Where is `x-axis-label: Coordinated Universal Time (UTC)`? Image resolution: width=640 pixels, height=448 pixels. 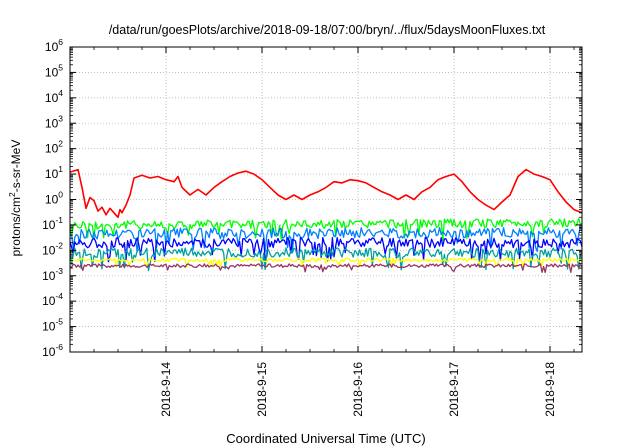 x-axis-label: Coordinated Universal Time (UTC) is located at coordinates (325, 438).